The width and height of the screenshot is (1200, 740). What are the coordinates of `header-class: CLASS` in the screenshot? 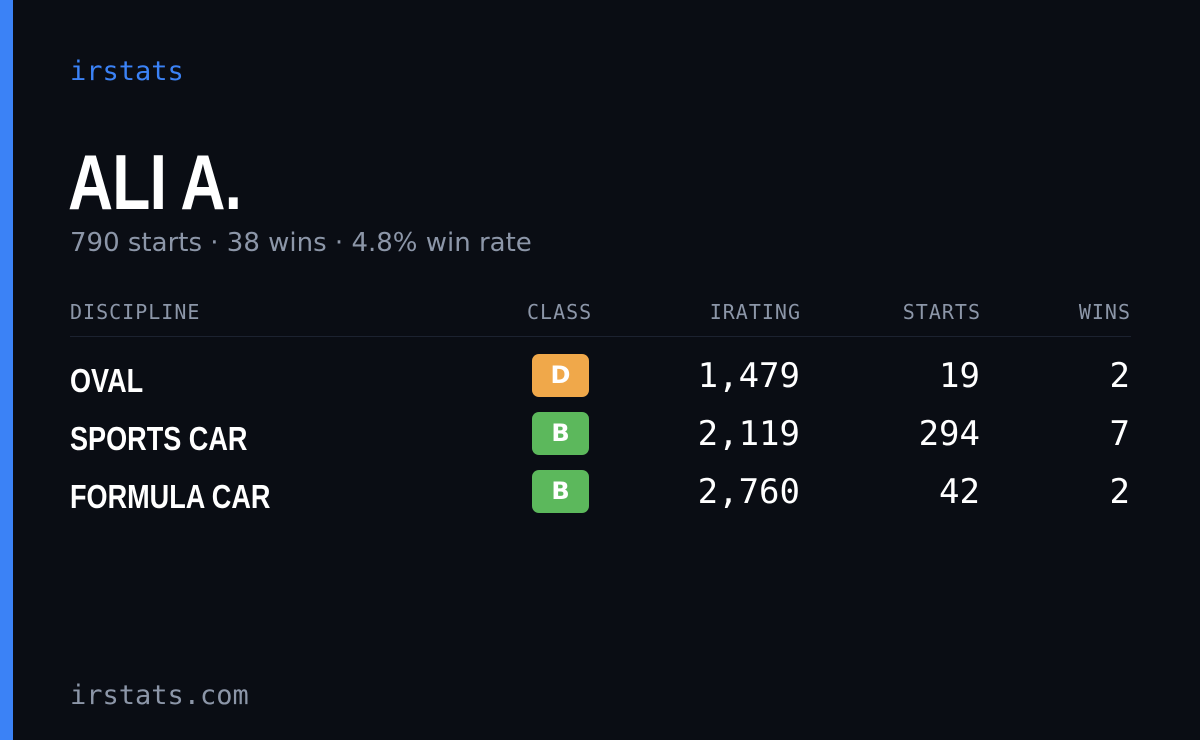 It's located at (560, 312).